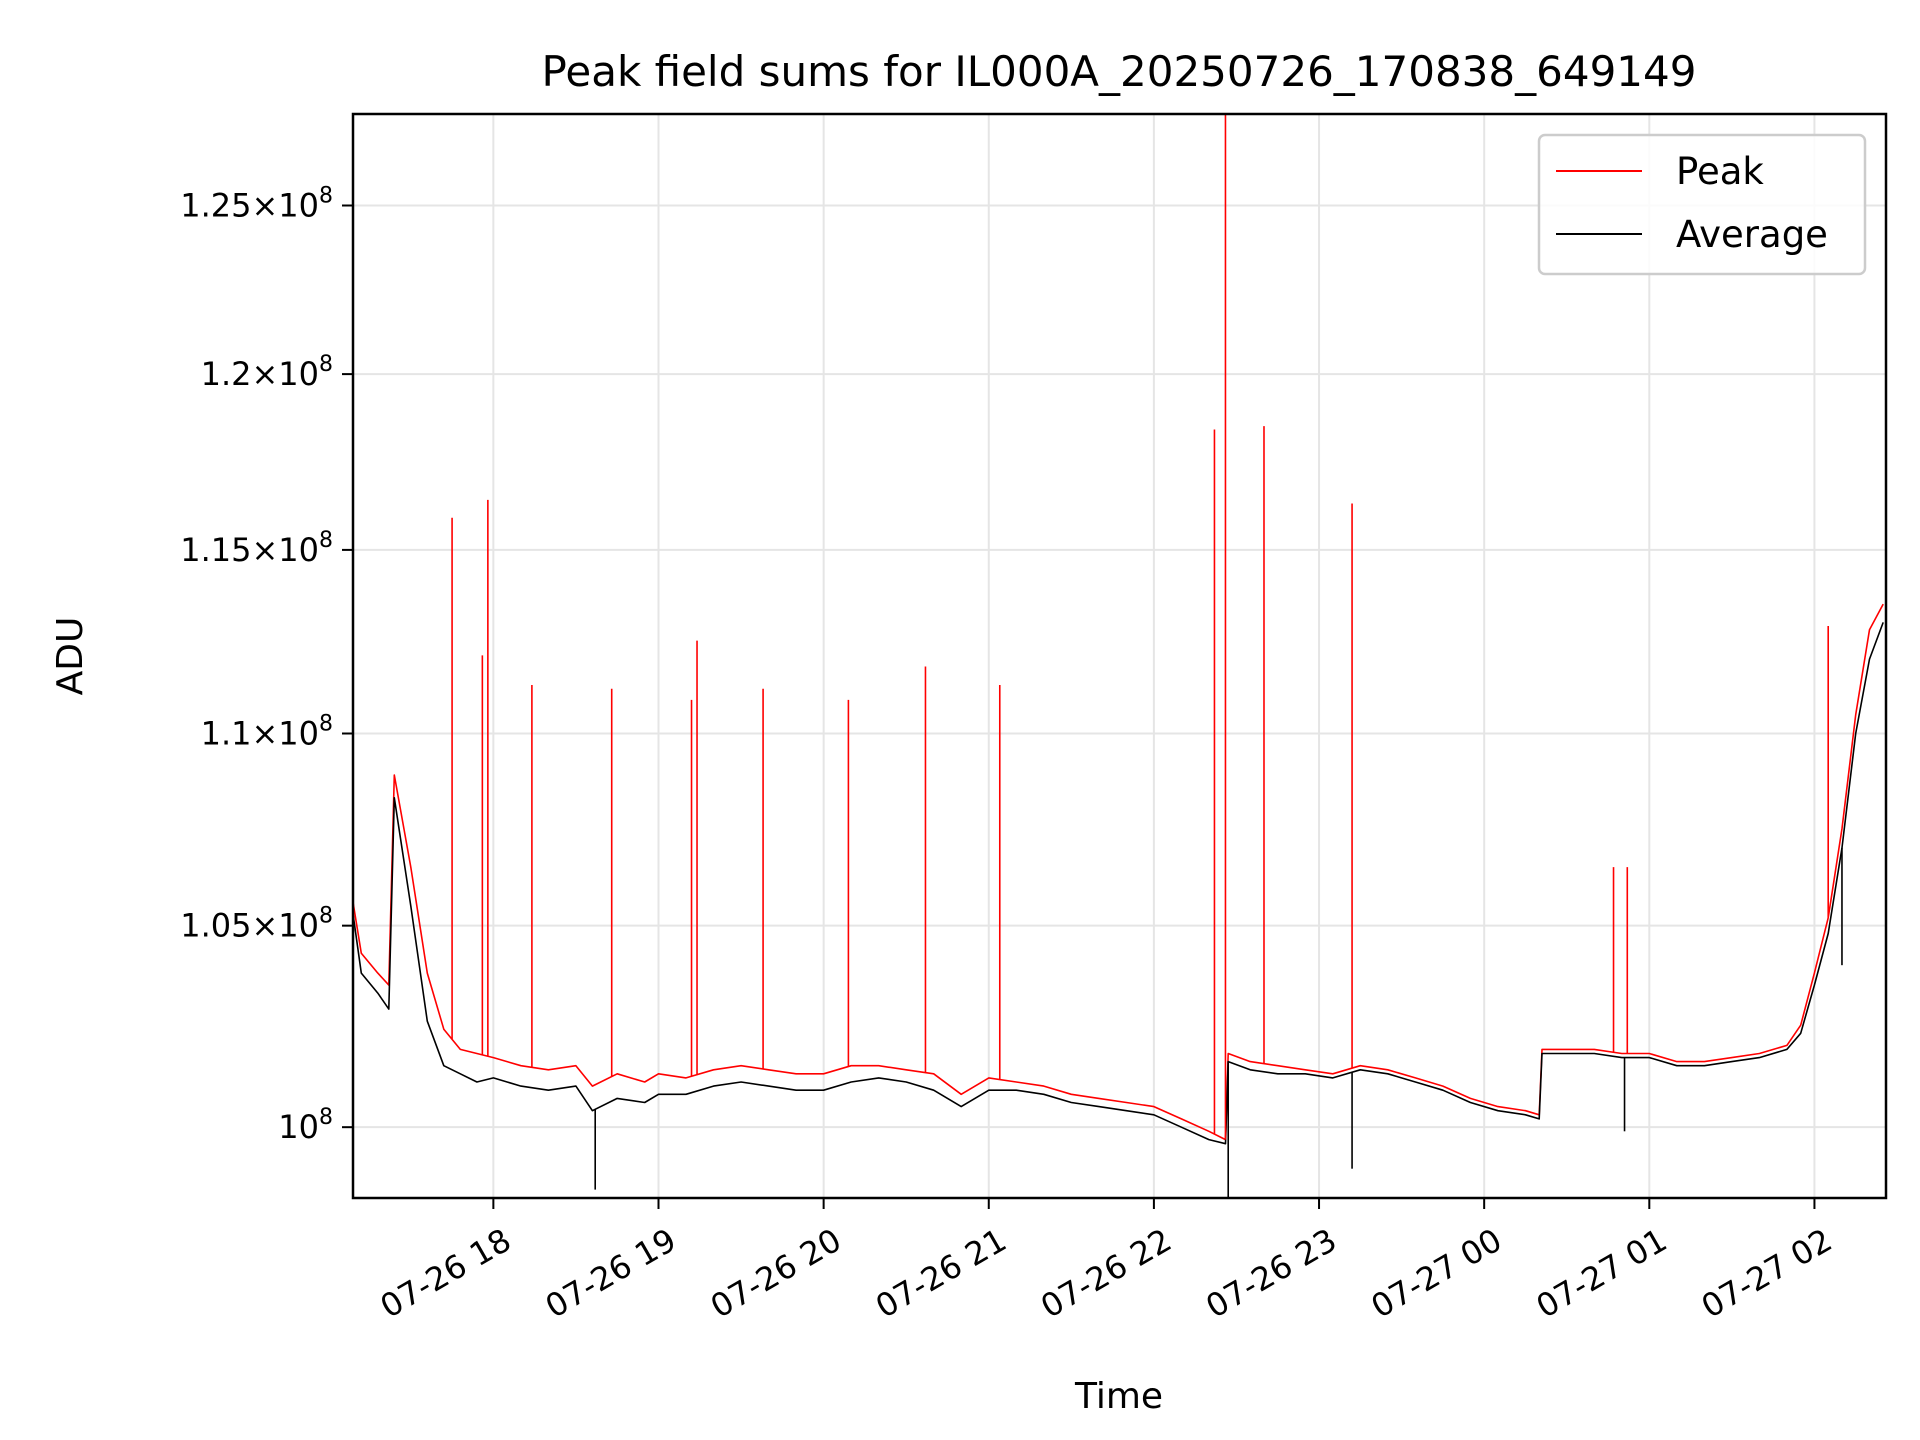 This screenshot has height=1440, width=1920. What do you see at coordinates (1720, 171) in the screenshot?
I see `legend-label-peak: Peak` at bounding box center [1720, 171].